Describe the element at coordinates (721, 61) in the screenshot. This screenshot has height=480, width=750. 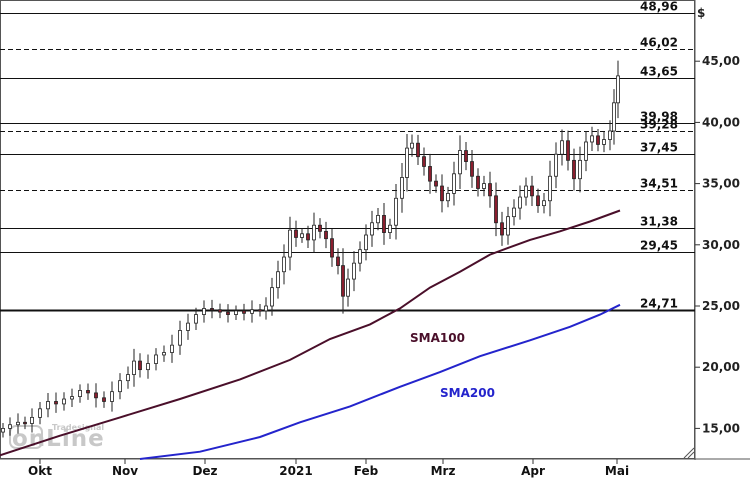
I see `y-tick-label: 45,00` at that location.